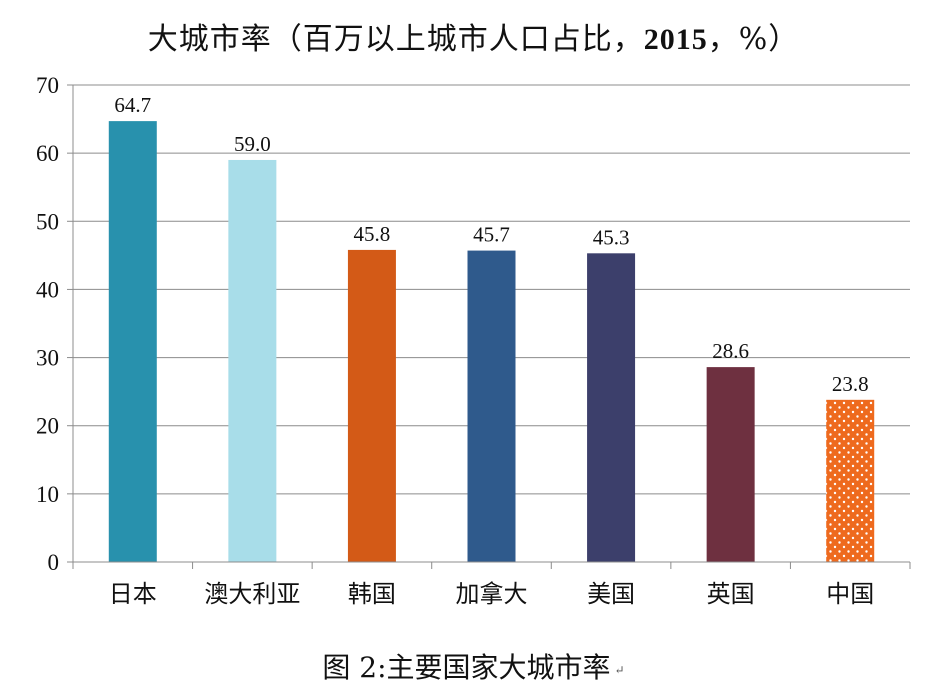  I want to click on x-tick-label: 加拿大, so click(492, 594).